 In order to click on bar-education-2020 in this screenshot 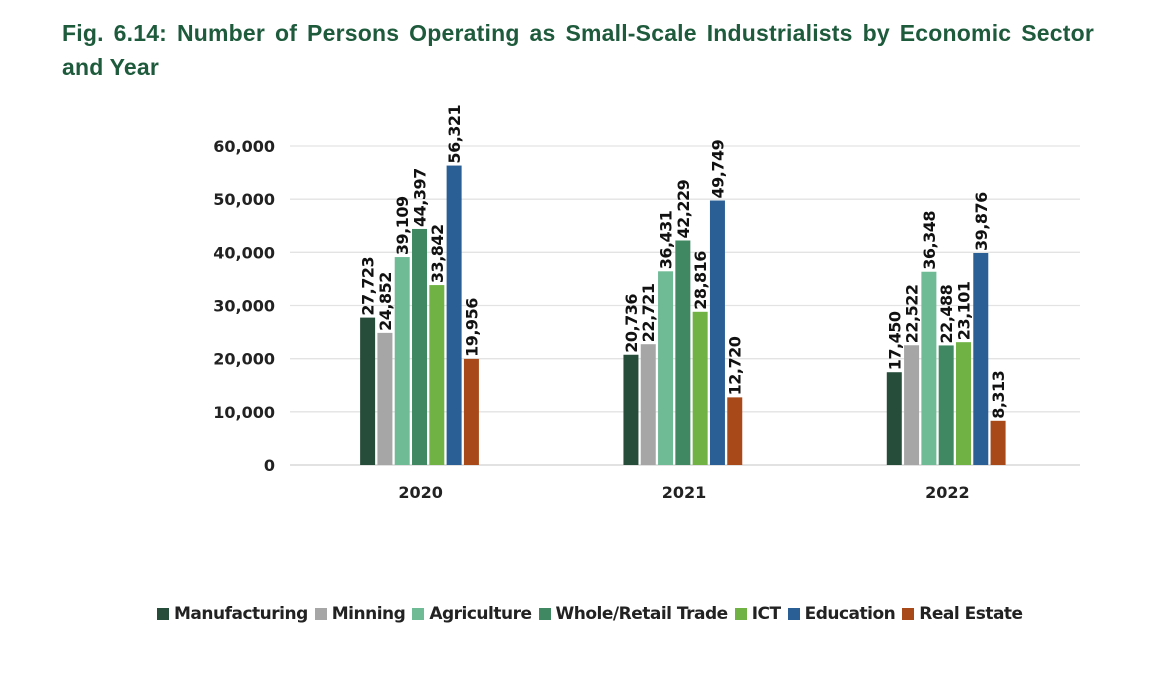, I will do `click(454, 315)`.